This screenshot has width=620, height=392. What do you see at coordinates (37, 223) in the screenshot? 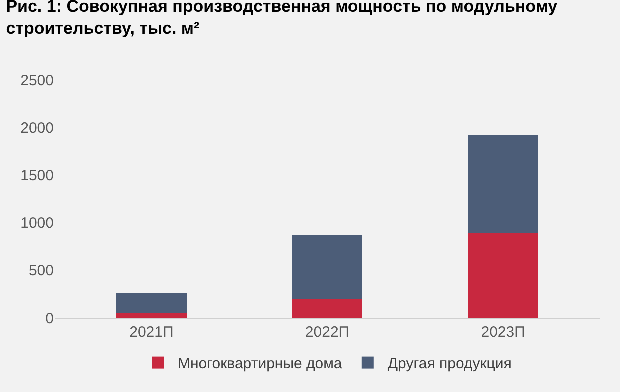
I see `y-tick-label: 1000` at bounding box center [37, 223].